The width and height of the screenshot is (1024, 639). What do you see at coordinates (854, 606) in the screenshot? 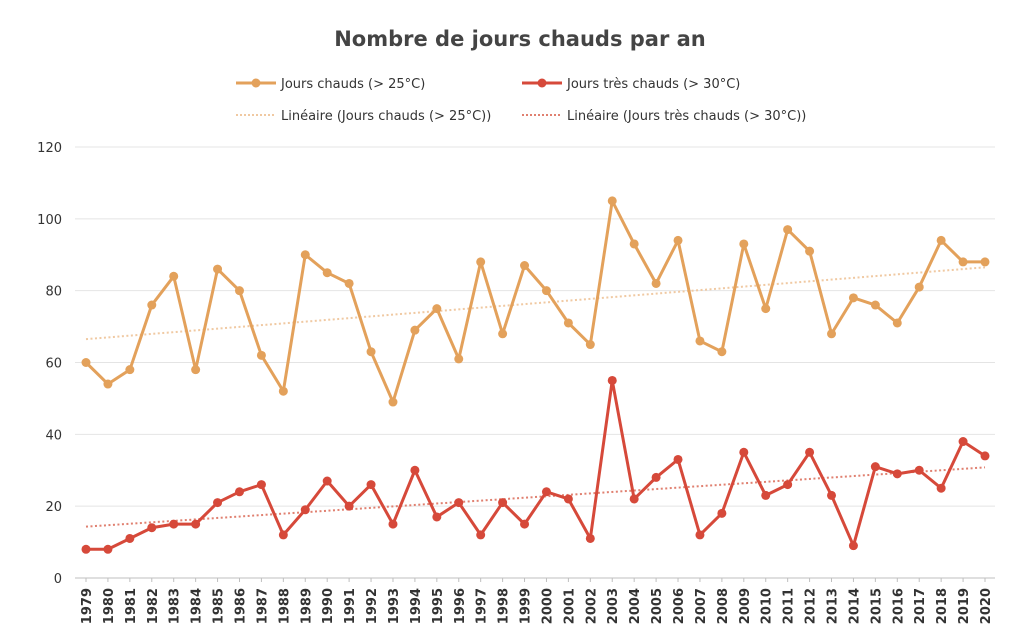
I see `x-tick-label: 2014` at bounding box center [854, 606].